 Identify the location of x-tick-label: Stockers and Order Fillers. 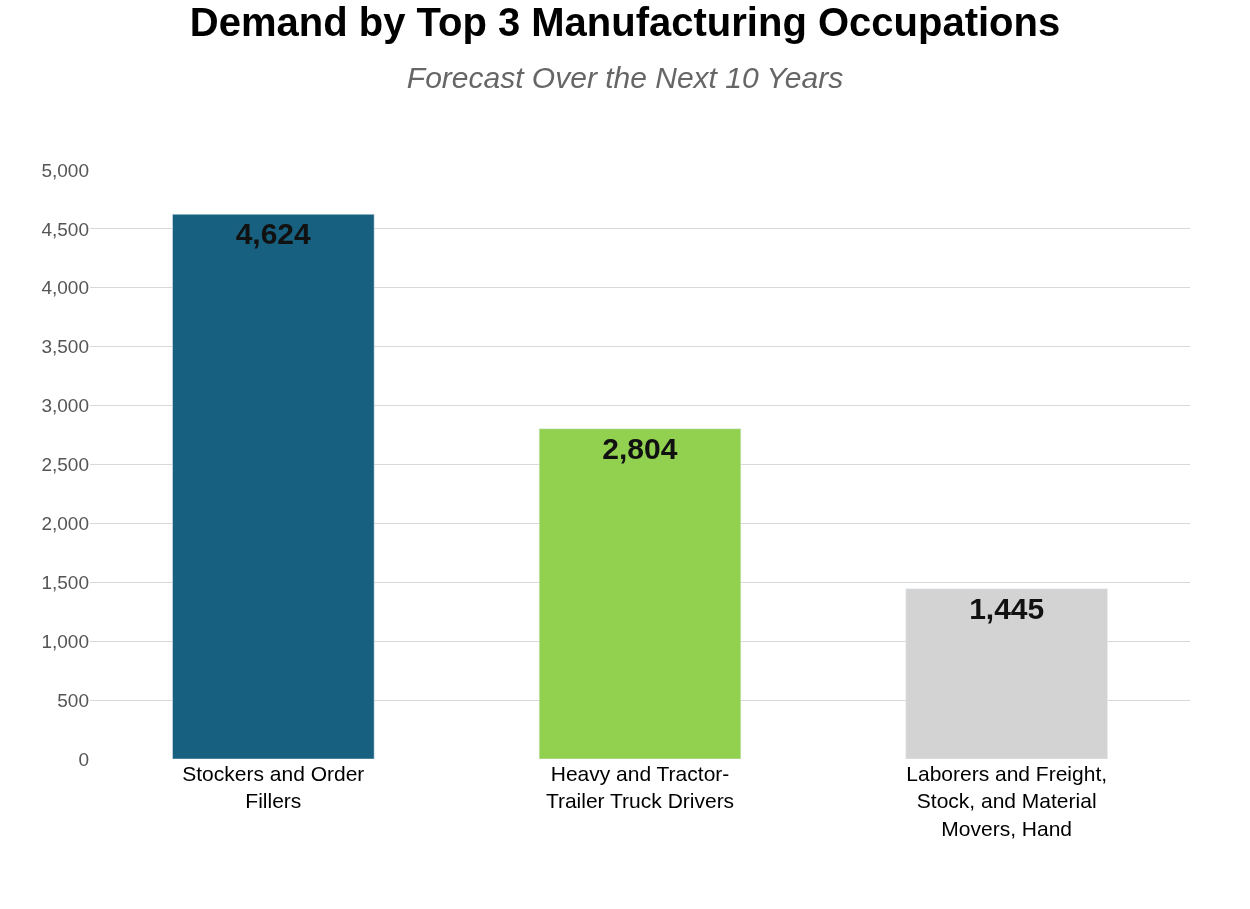
(273, 787).